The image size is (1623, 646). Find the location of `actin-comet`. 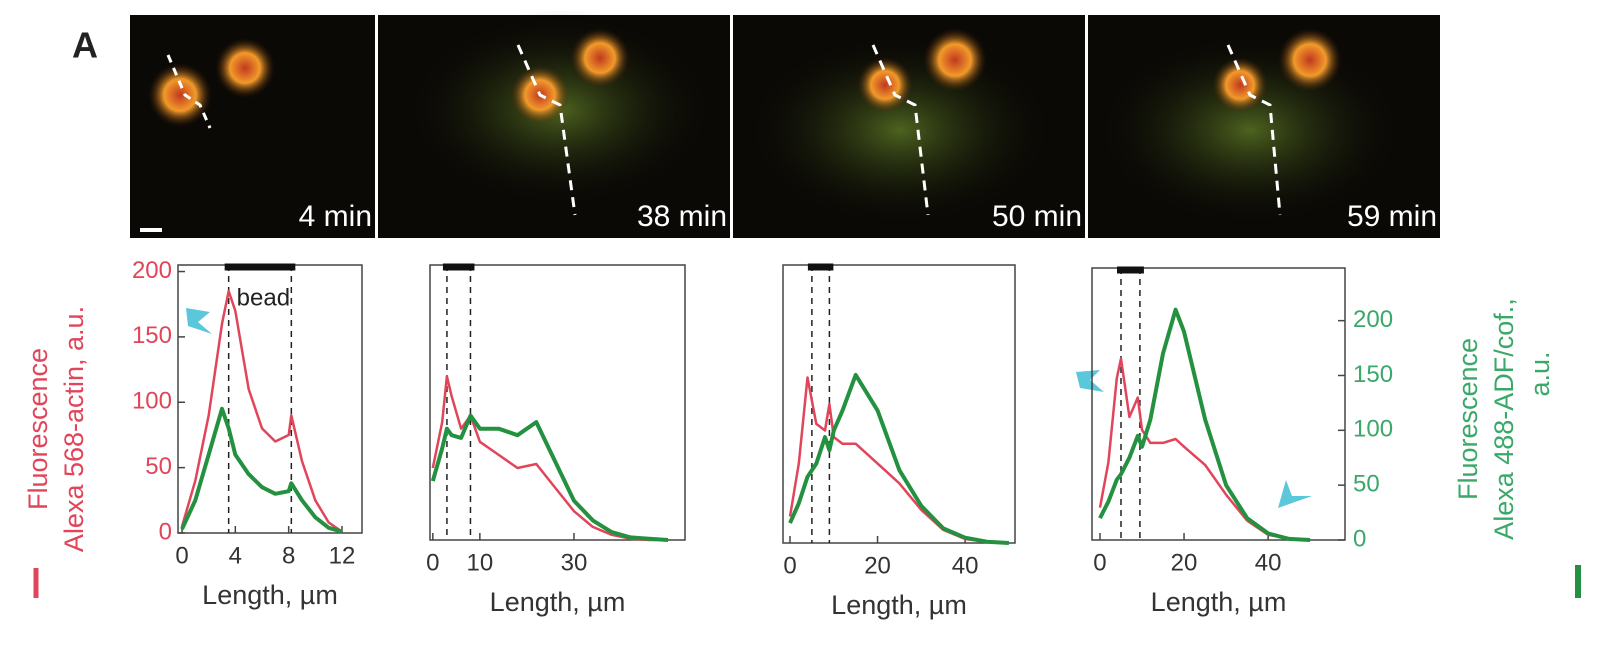

actin-comet is located at coordinates (900, 130).